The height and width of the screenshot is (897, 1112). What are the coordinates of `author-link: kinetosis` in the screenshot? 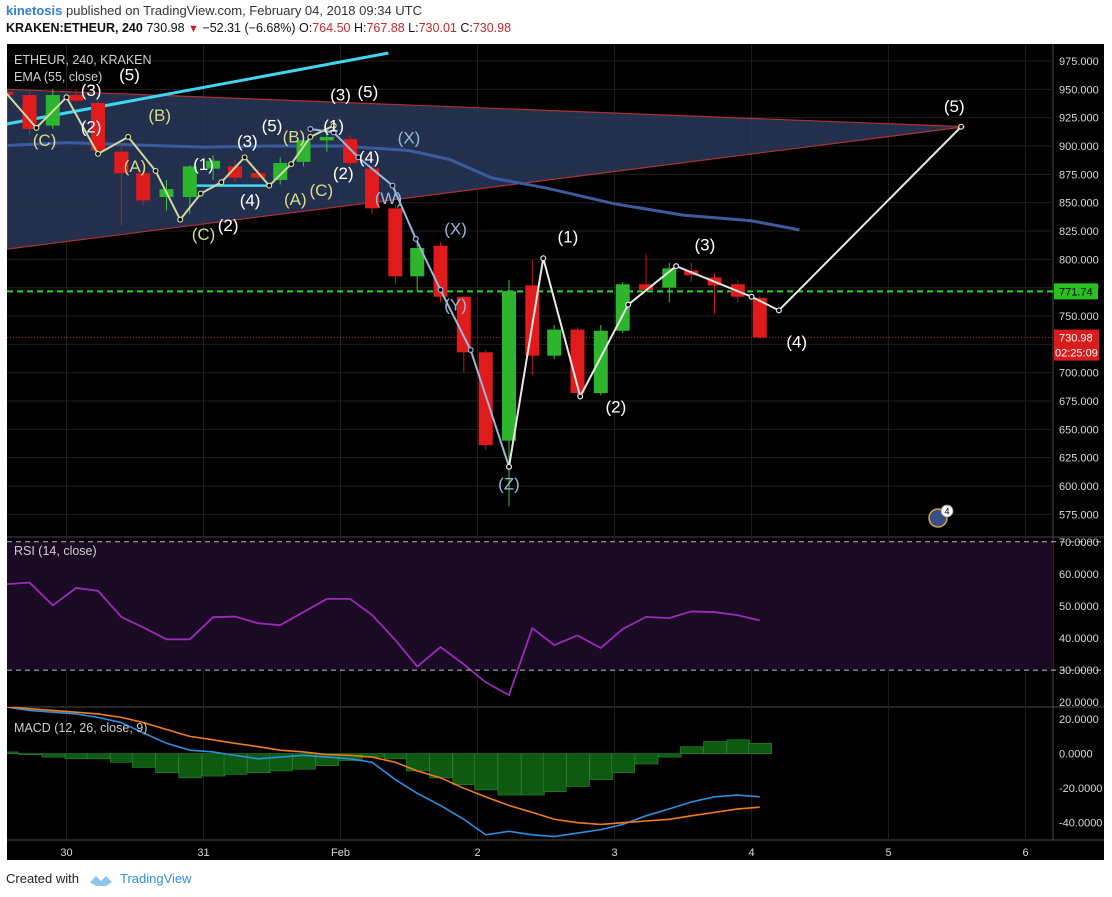 It's located at (34, 10).